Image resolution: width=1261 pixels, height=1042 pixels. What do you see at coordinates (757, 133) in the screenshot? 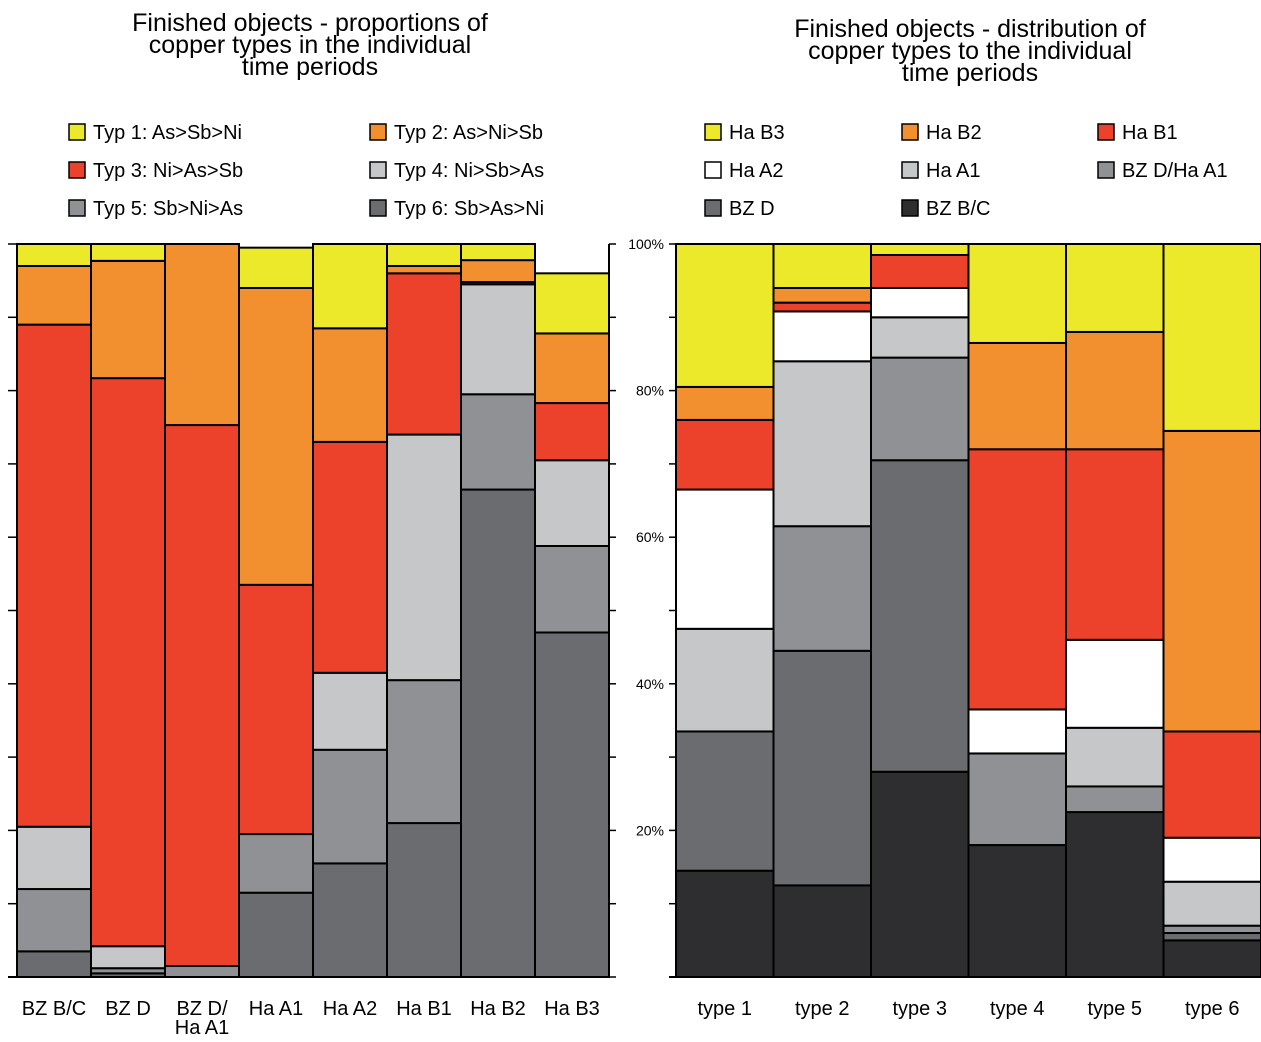
I see `right-legend-label: Ha B3` at bounding box center [757, 133].